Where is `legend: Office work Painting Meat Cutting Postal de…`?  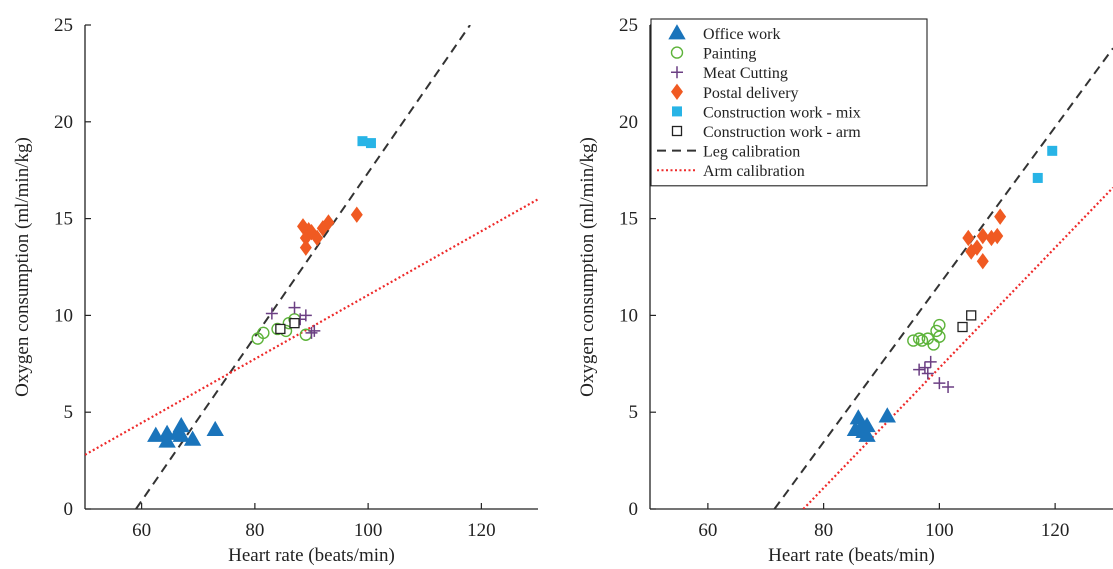 legend: Office work Painting Meat Cutting Postal de… is located at coordinates (789, 102).